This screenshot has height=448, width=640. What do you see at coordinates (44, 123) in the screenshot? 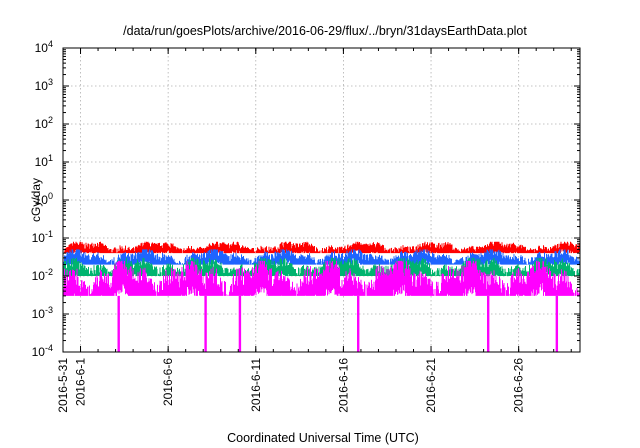
I see `y-tick-label: 10²` at bounding box center [44, 123].